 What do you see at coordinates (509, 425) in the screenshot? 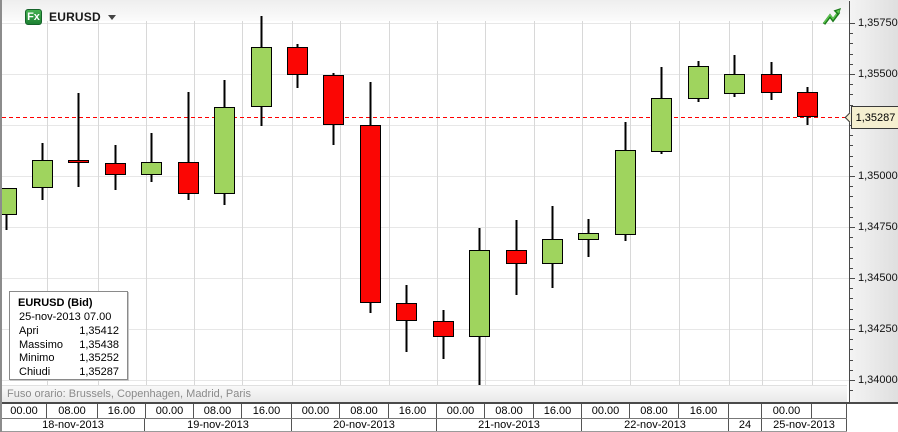
I see `date-axis-cell: 21-nov-2013` at bounding box center [509, 425].